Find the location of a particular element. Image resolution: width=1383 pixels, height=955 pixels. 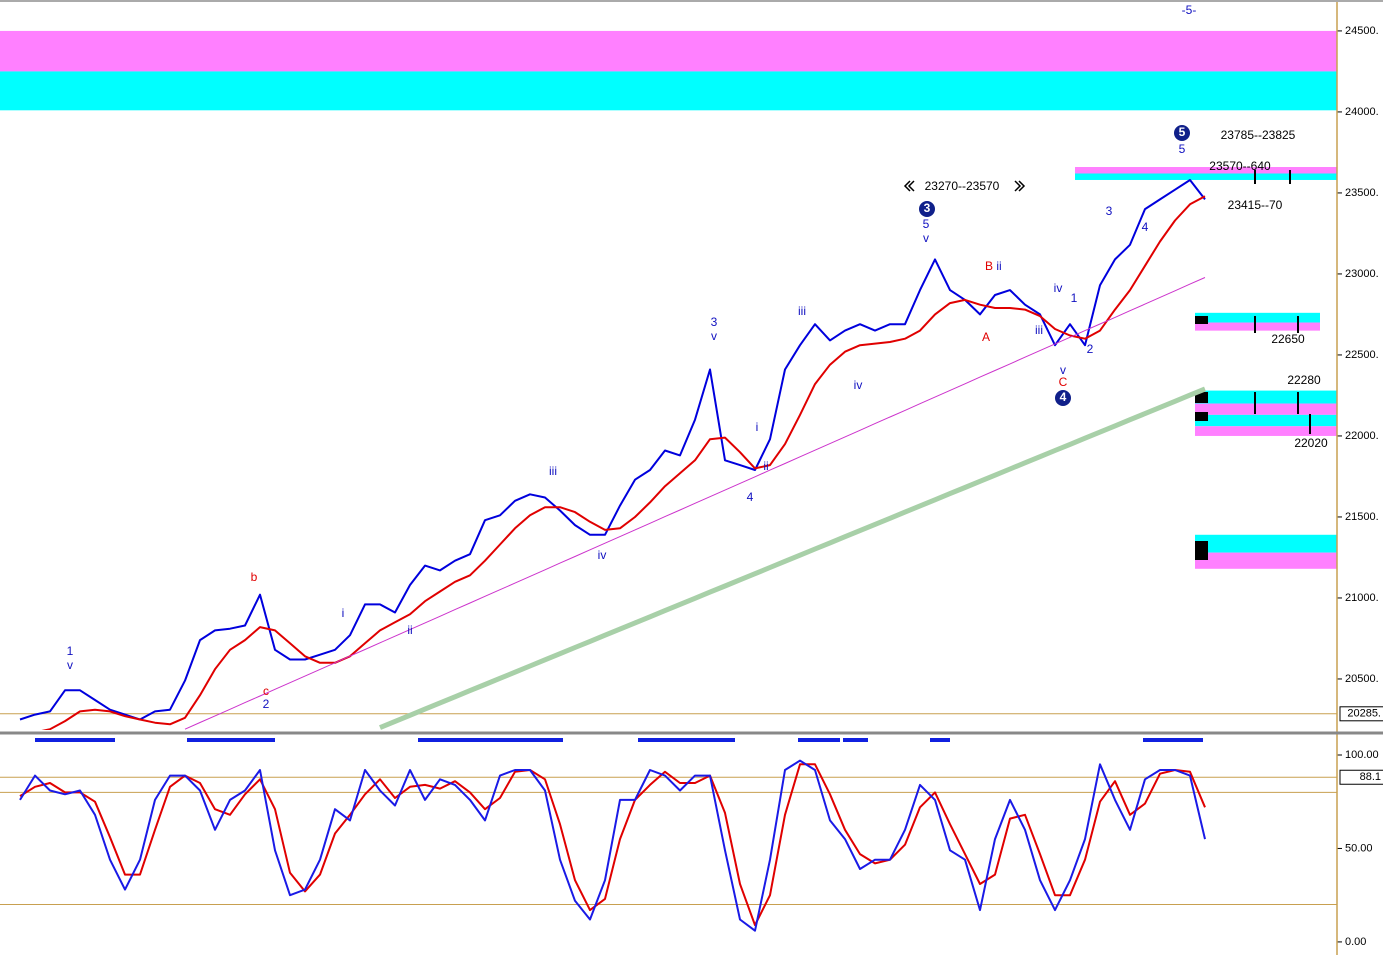

annotation: C is located at coordinates (1063, 382).